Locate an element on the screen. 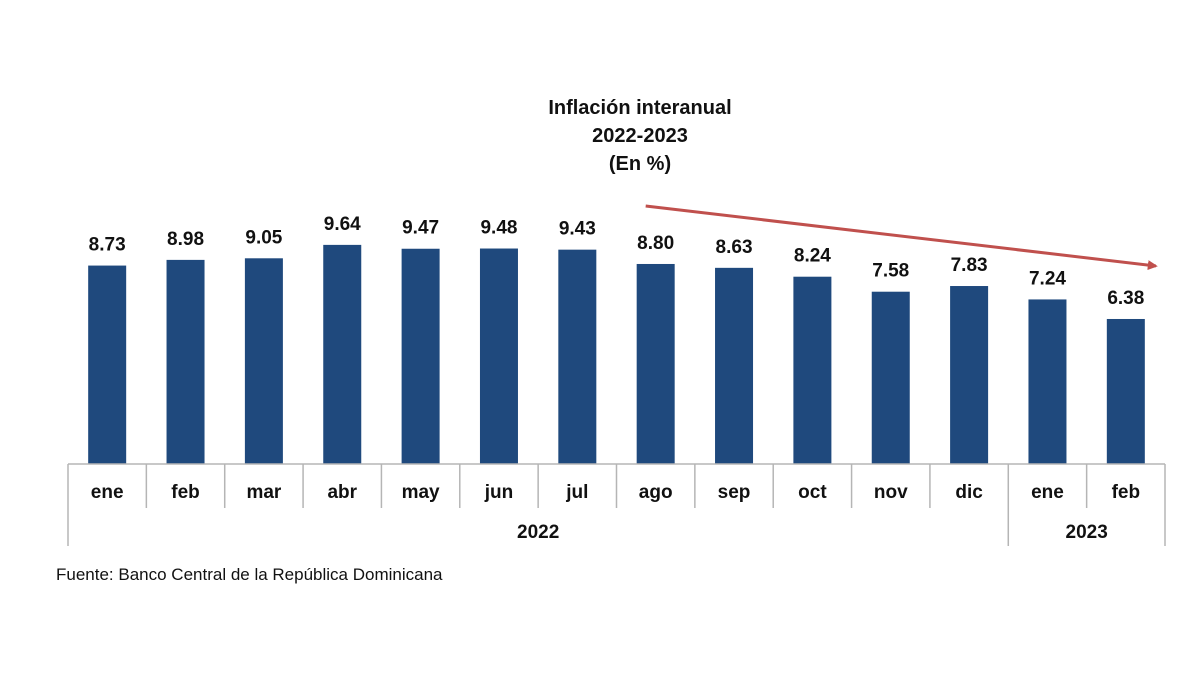  category-label-8: sep is located at coordinates (734, 492).